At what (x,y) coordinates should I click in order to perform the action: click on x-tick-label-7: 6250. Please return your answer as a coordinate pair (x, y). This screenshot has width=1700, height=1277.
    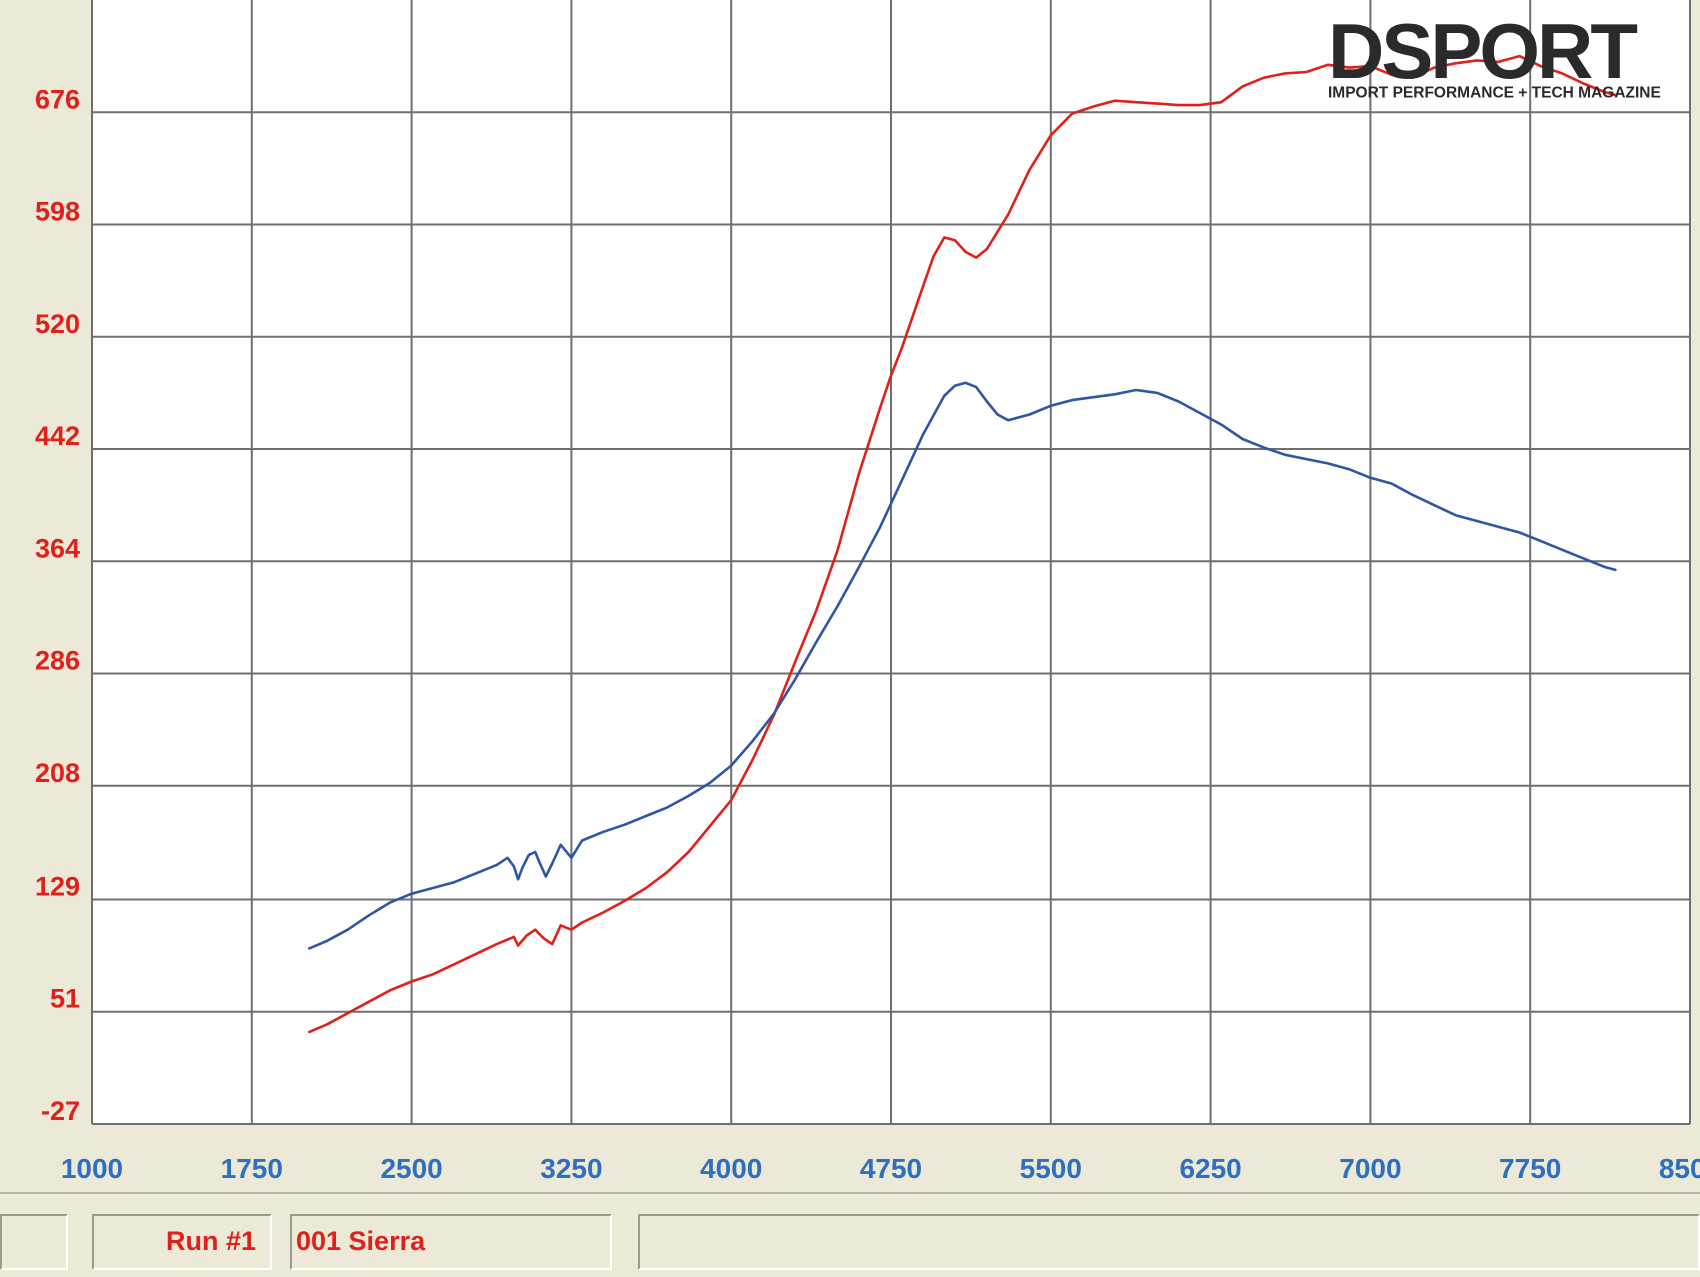
    Looking at the image, I should click on (1210, 1168).